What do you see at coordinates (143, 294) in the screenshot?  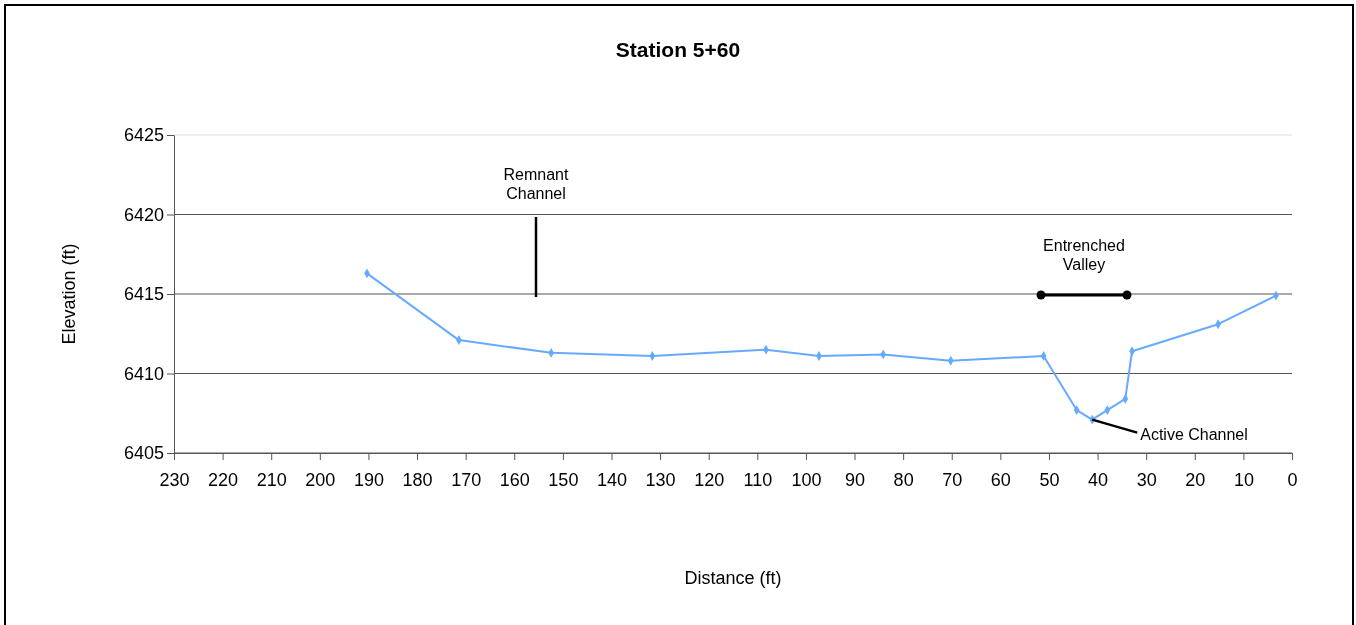 I see `y-tick-label: 6415` at bounding box center [143, 294].